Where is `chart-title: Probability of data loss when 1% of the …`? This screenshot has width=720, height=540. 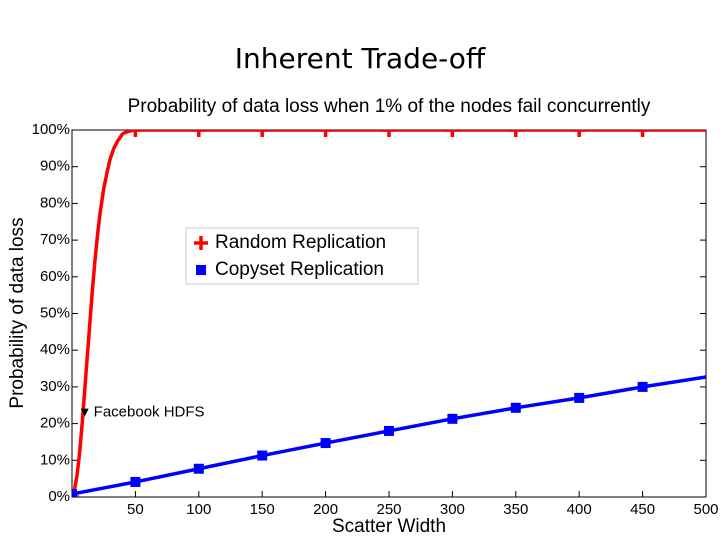
chart-title: Probability of data loss when 1% of the … is located at coordinates (389, 106).